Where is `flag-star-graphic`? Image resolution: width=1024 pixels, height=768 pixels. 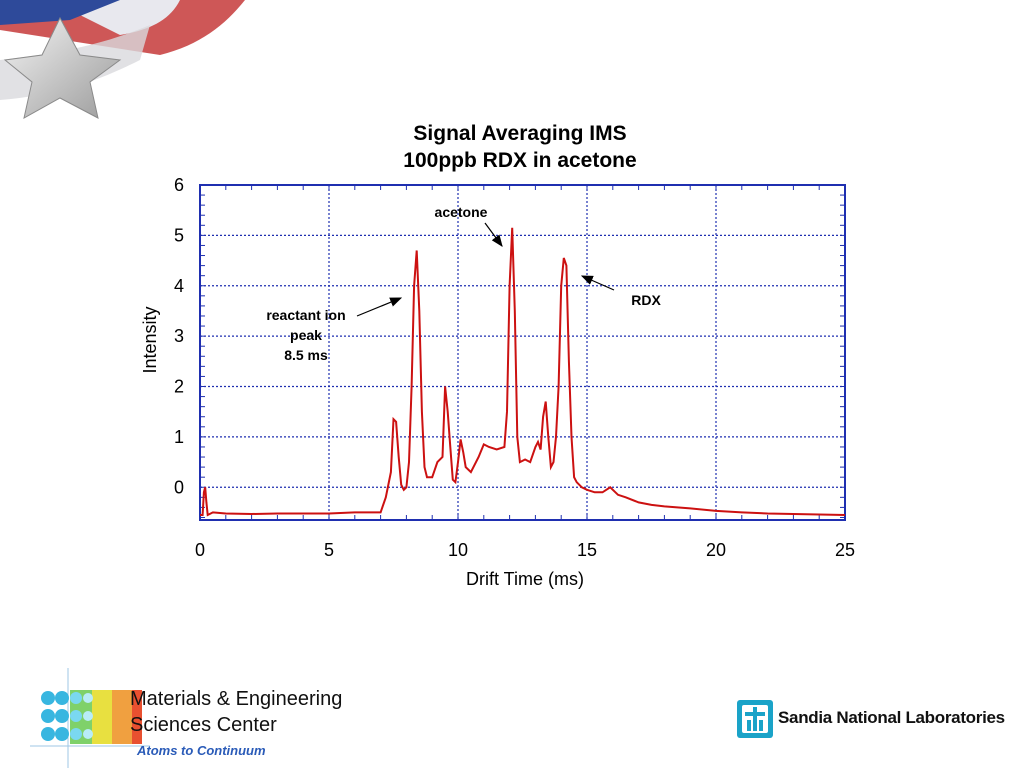 flag-star-graphic is located at coordinates (122, 59).